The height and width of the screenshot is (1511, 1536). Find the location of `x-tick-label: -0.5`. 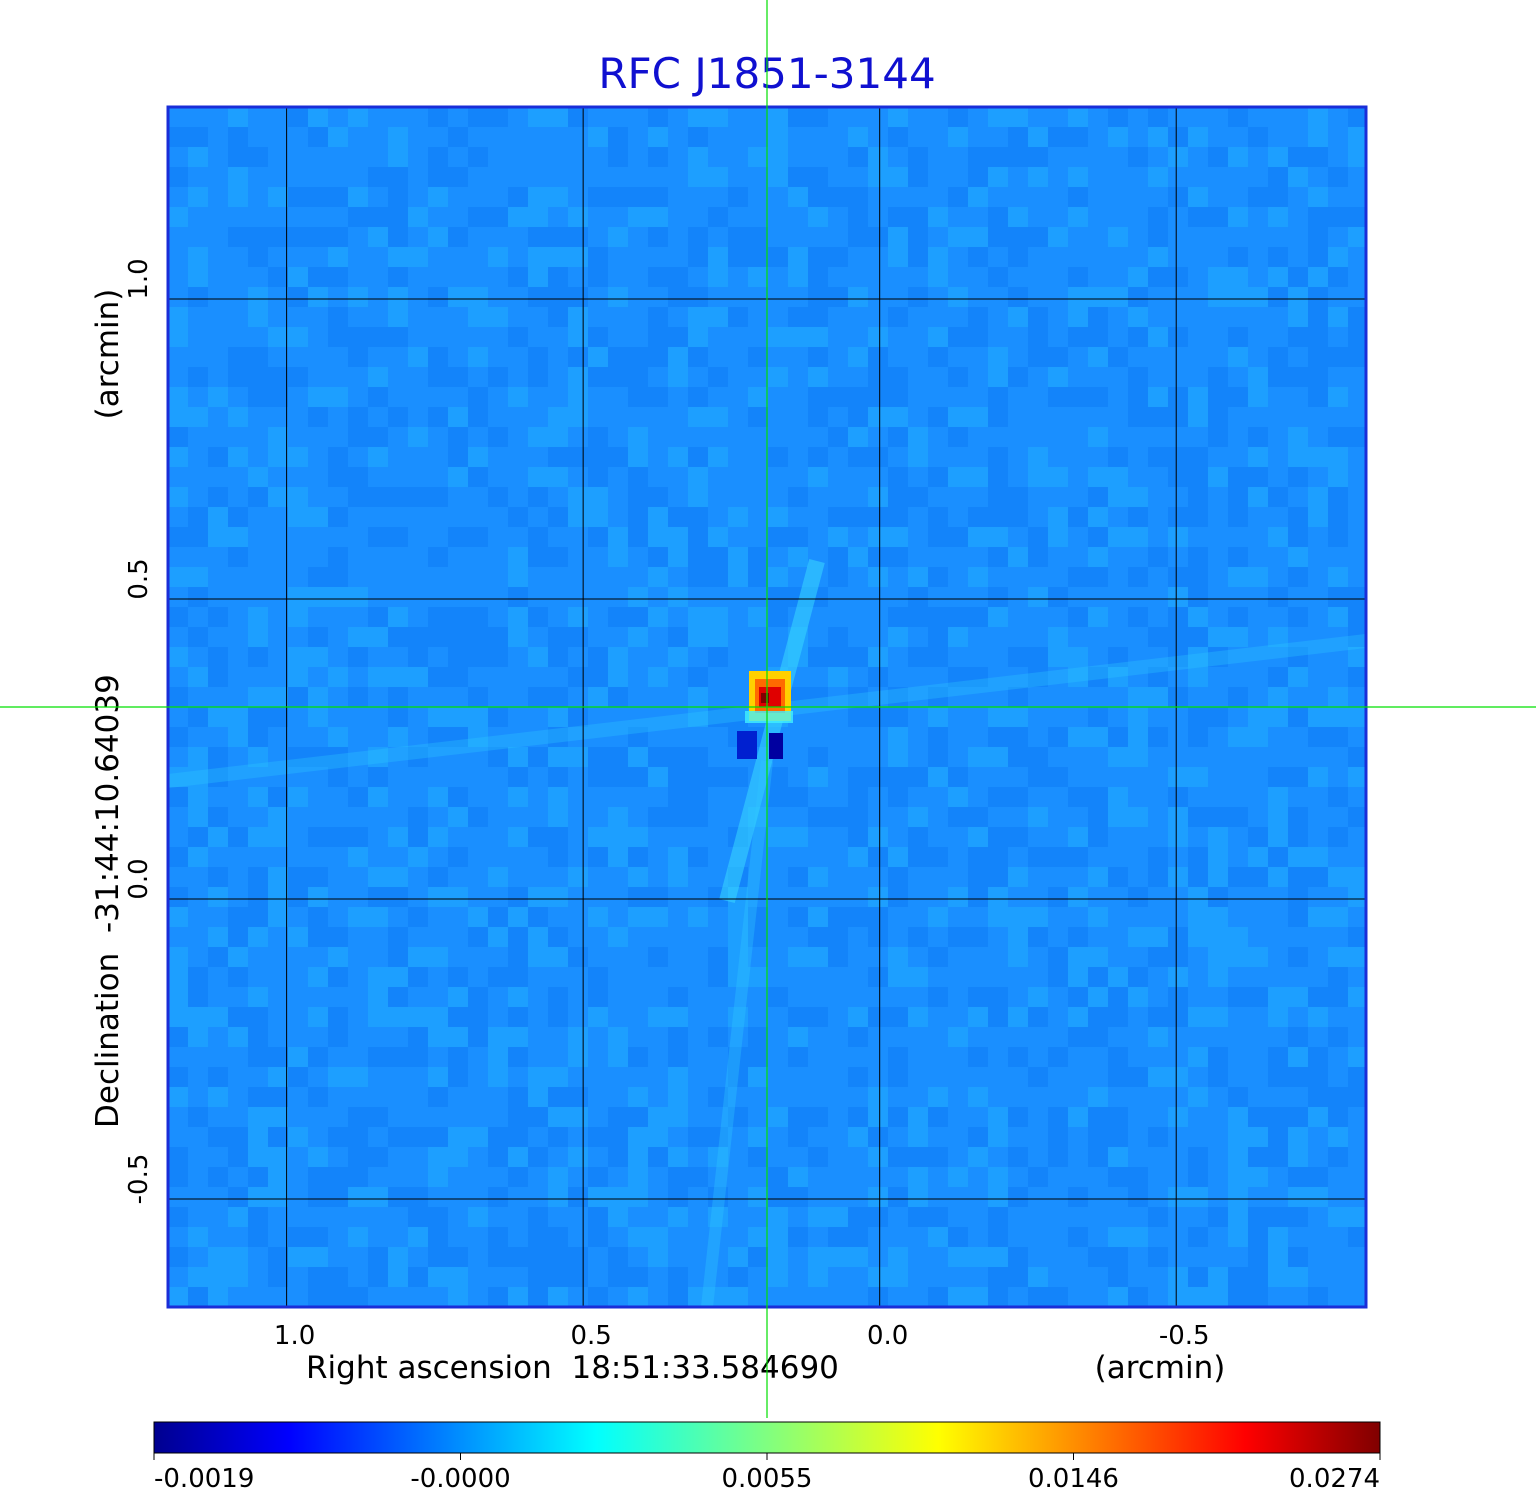

x-tick-label: -0.5 is located at coordinates (1184, 1336).